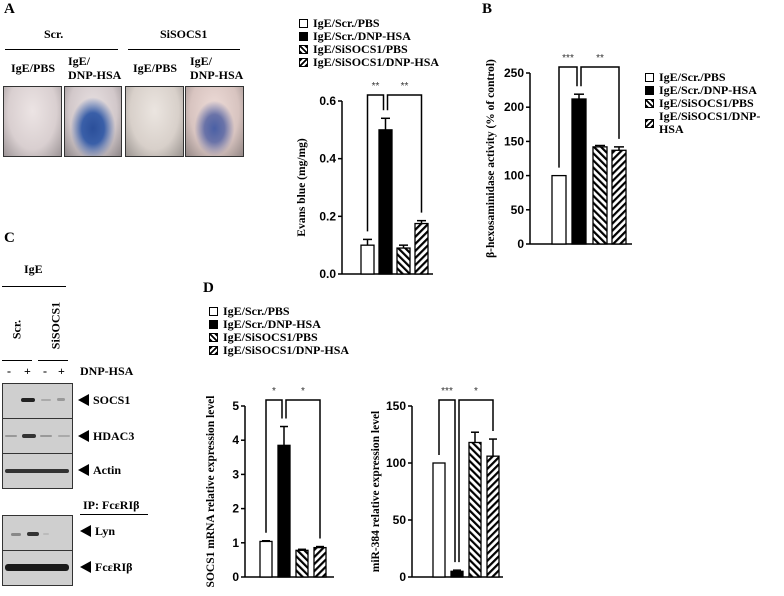 This screenshot has height=596, width=784. Describe the element at coordinates (376, 86) in the screenshot. I see `significance-label: **` at that location.